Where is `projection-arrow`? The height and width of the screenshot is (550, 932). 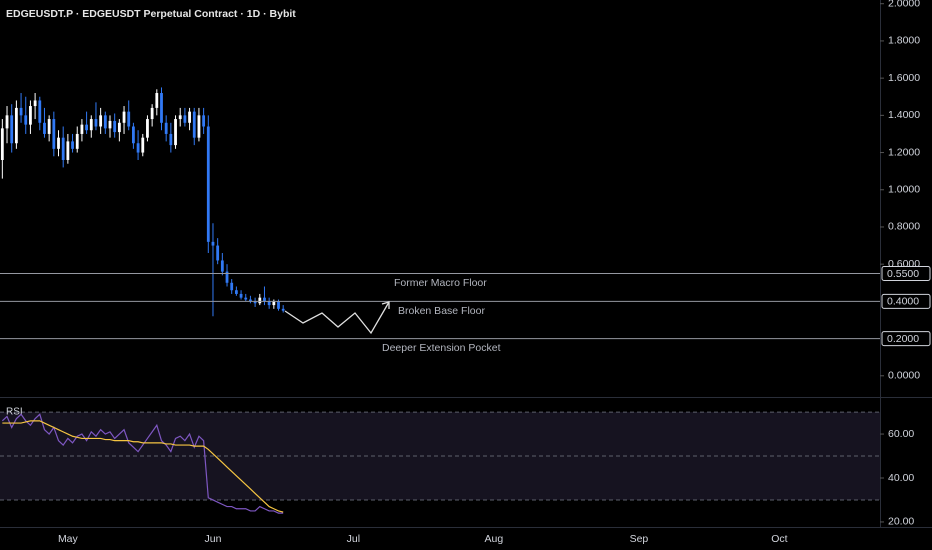 projection-arrow is located at coordinates (385, 305).